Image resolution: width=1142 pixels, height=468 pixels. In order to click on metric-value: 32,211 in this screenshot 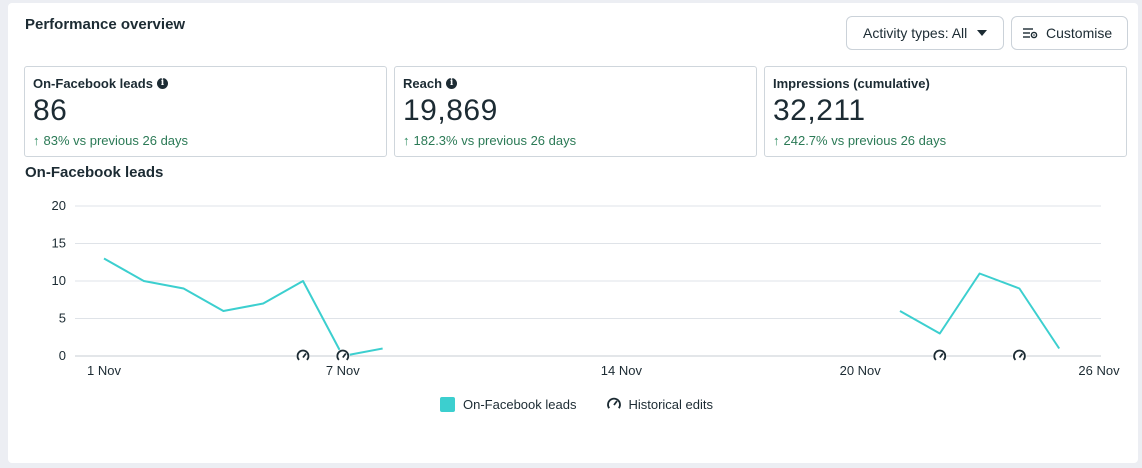, I will do `click(819, 110)`.